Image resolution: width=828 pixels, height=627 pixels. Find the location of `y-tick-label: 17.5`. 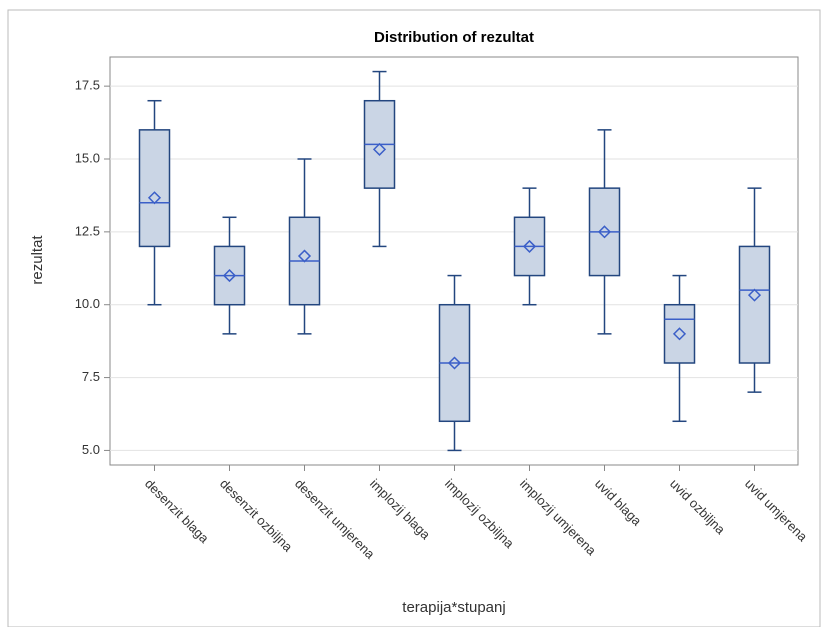

y-tick-label: 17.5 is located at coordinates (87, 85).